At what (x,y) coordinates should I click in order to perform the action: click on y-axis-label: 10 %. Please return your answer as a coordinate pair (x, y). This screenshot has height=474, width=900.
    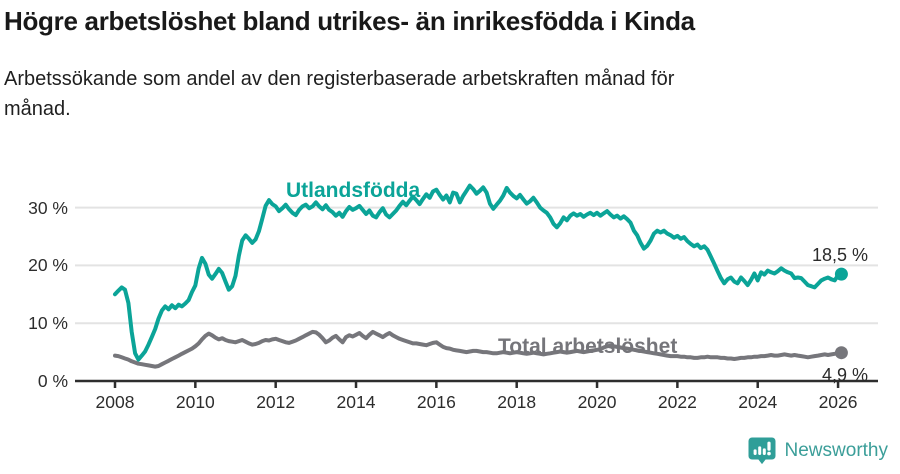
    Looking at the image, I should click on (48, 323).